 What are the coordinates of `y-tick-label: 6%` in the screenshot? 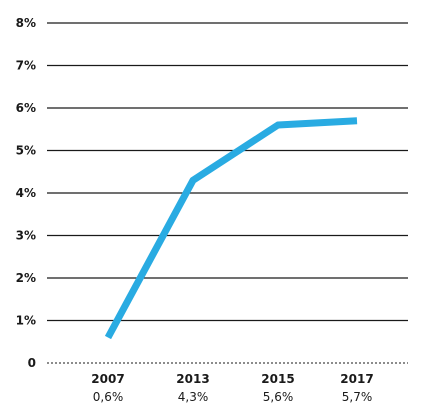 It's located at (26, 108).